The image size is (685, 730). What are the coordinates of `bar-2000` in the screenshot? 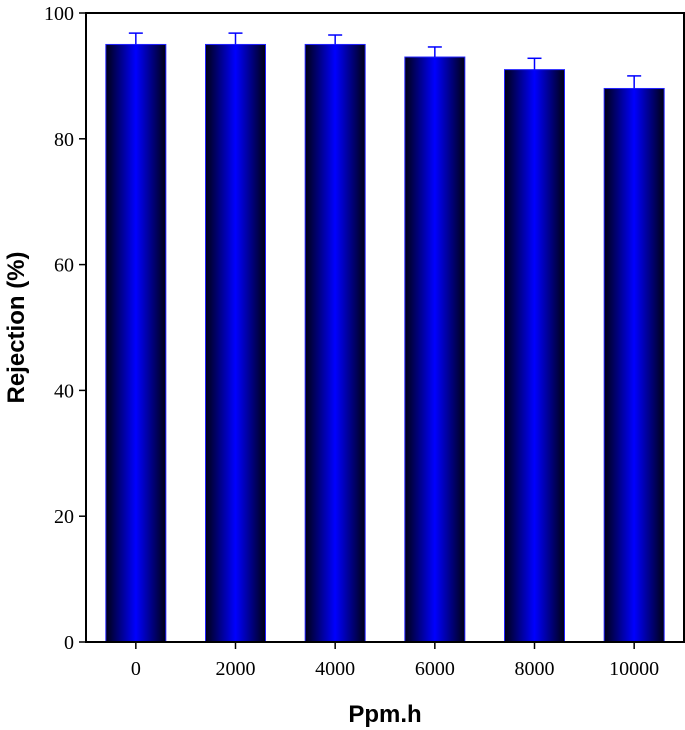 It's located at (235, 343).